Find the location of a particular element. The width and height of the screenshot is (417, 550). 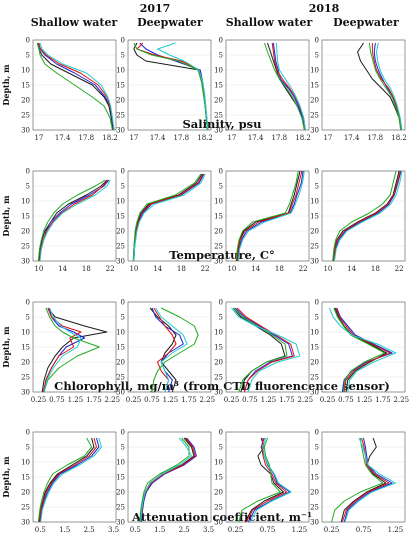

x-tick-label: 17.8 is located at coordinates (182, 138).